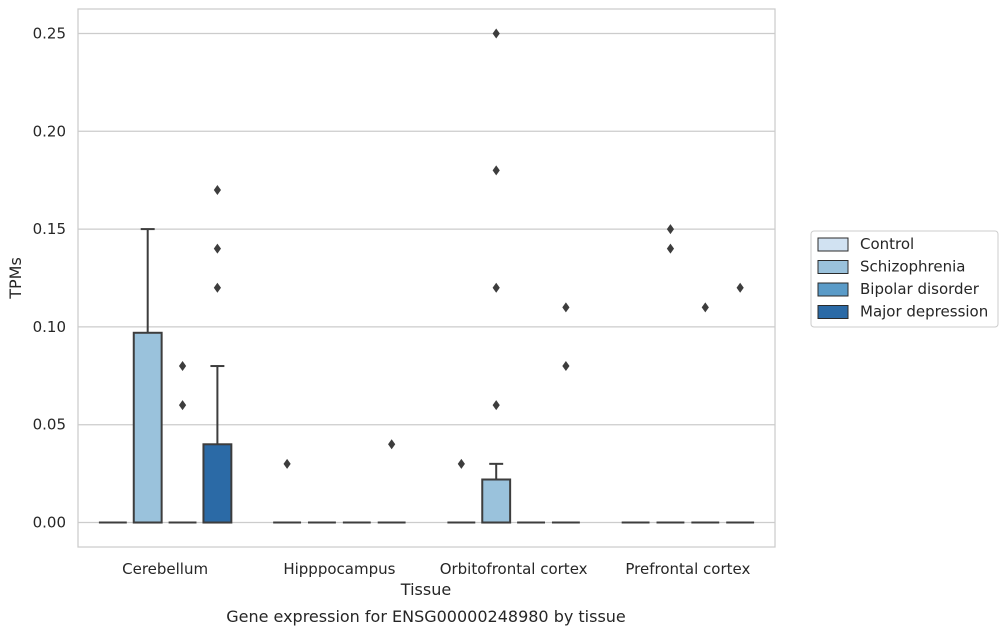 This screenshot has height=634, width=1007. I want to click on y-tick-label: 0.20, so click(49, 131).